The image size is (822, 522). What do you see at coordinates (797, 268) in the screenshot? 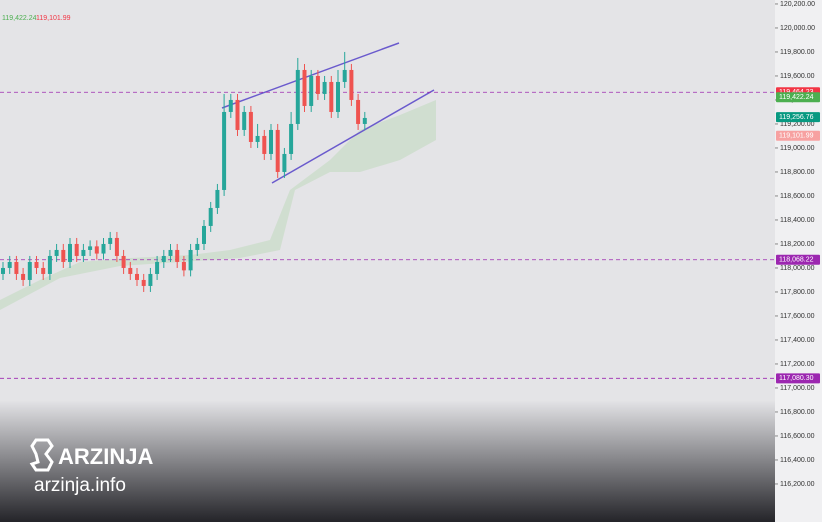
I see `y-tick-label: 118,000.00` at bounding box center [797, 268].